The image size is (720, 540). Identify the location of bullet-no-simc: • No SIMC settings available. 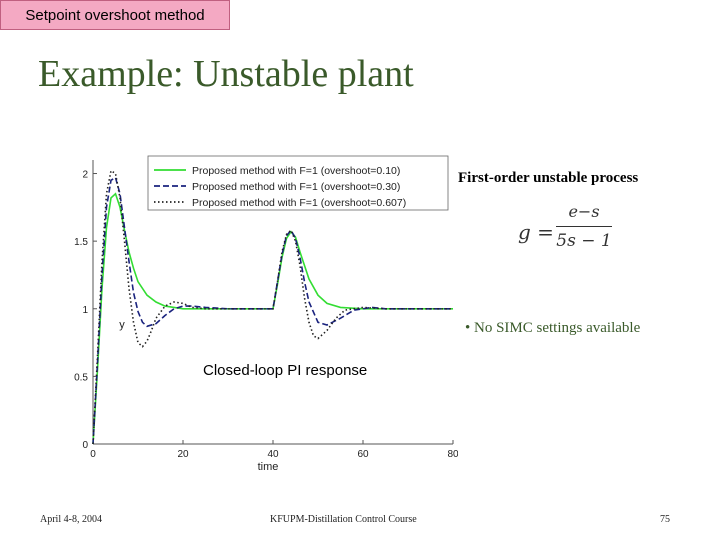
(553, 328).